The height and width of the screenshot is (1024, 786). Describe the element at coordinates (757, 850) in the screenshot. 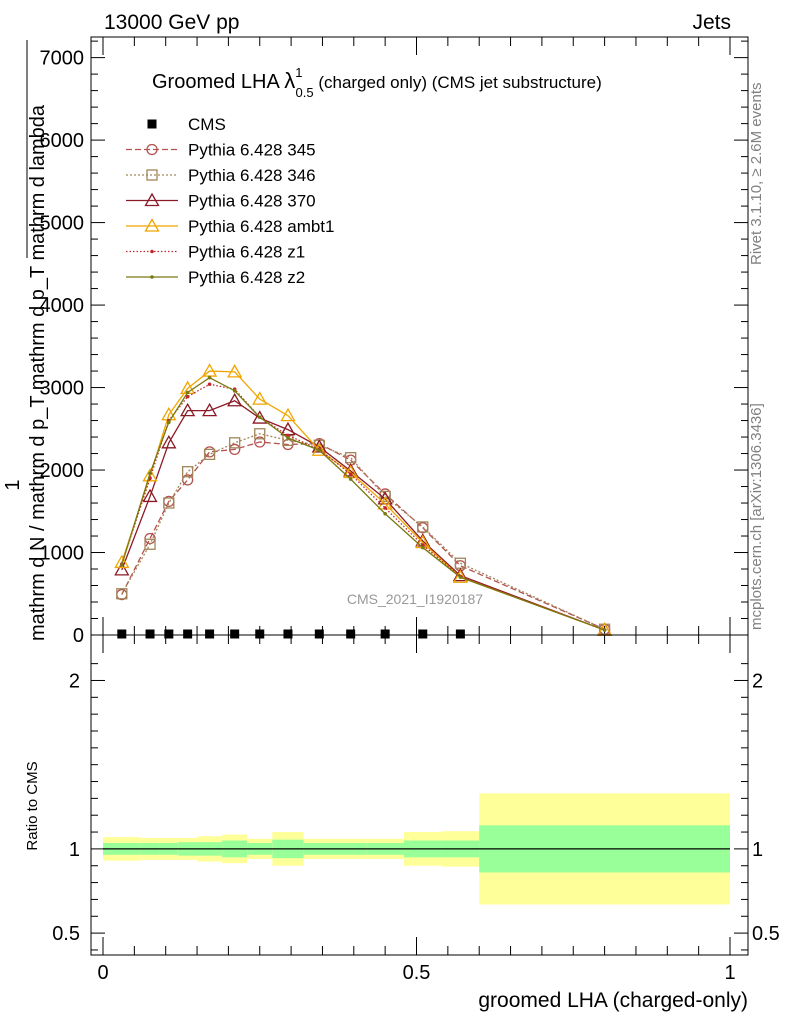

I see `ratio-y-tick-label-right-1: 1` at that location.